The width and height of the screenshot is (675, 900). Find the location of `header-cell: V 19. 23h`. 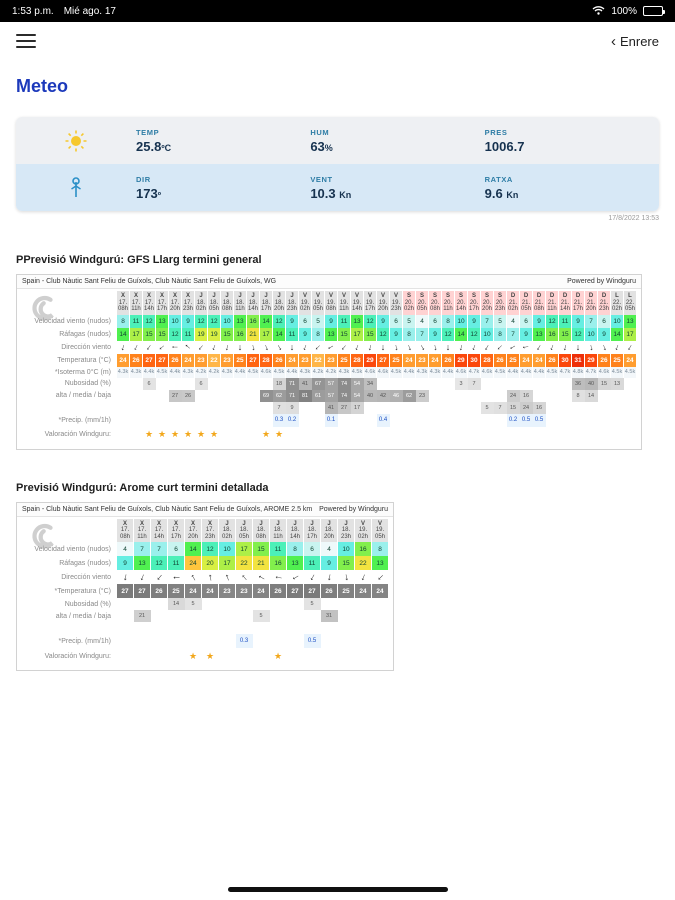

header-cell: V 19. 23h is located at coordinates (396, 303).